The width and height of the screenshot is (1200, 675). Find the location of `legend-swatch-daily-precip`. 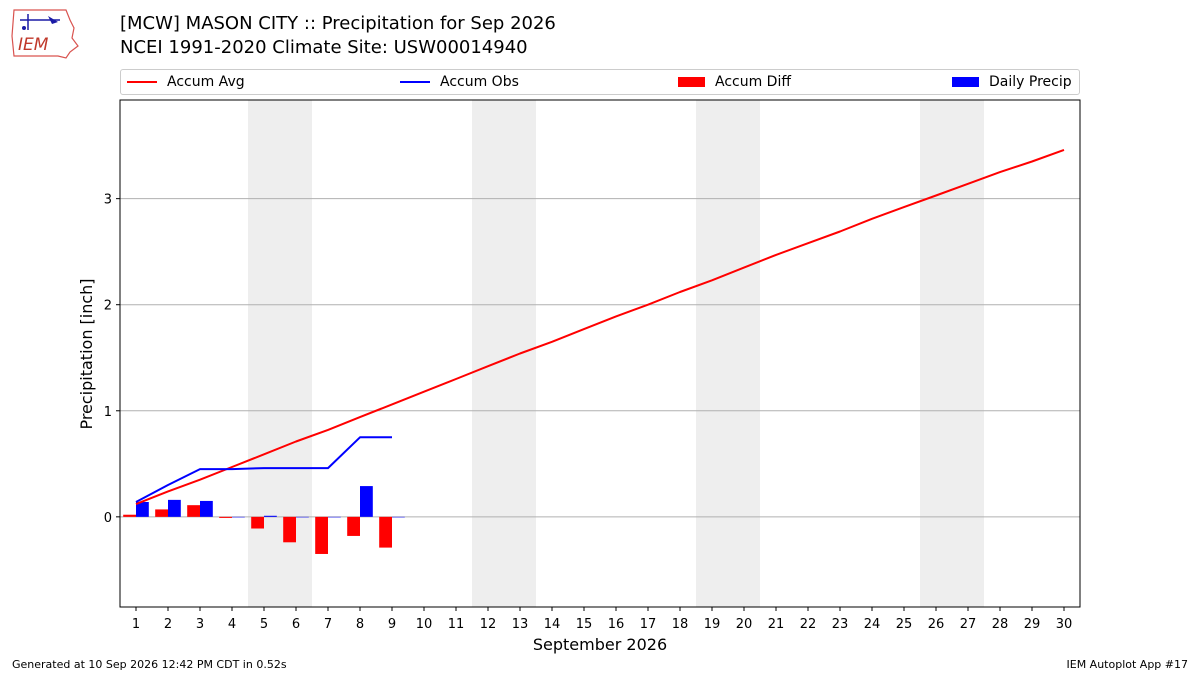

legend-swatch-daily-precip is located at coordinates (965, 82).